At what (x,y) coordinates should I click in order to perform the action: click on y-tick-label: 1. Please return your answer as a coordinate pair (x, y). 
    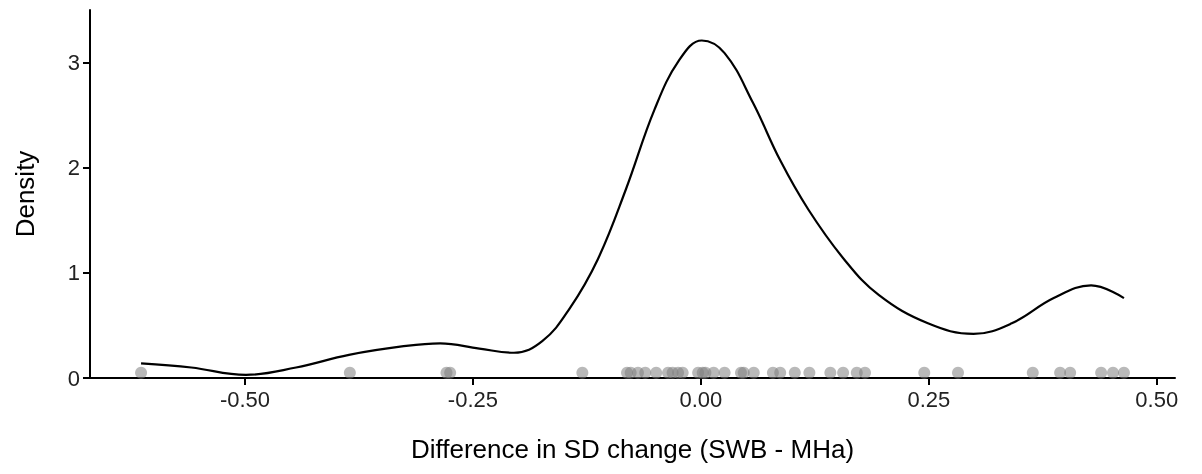
    Looking at the image, I should click on (73, 273).